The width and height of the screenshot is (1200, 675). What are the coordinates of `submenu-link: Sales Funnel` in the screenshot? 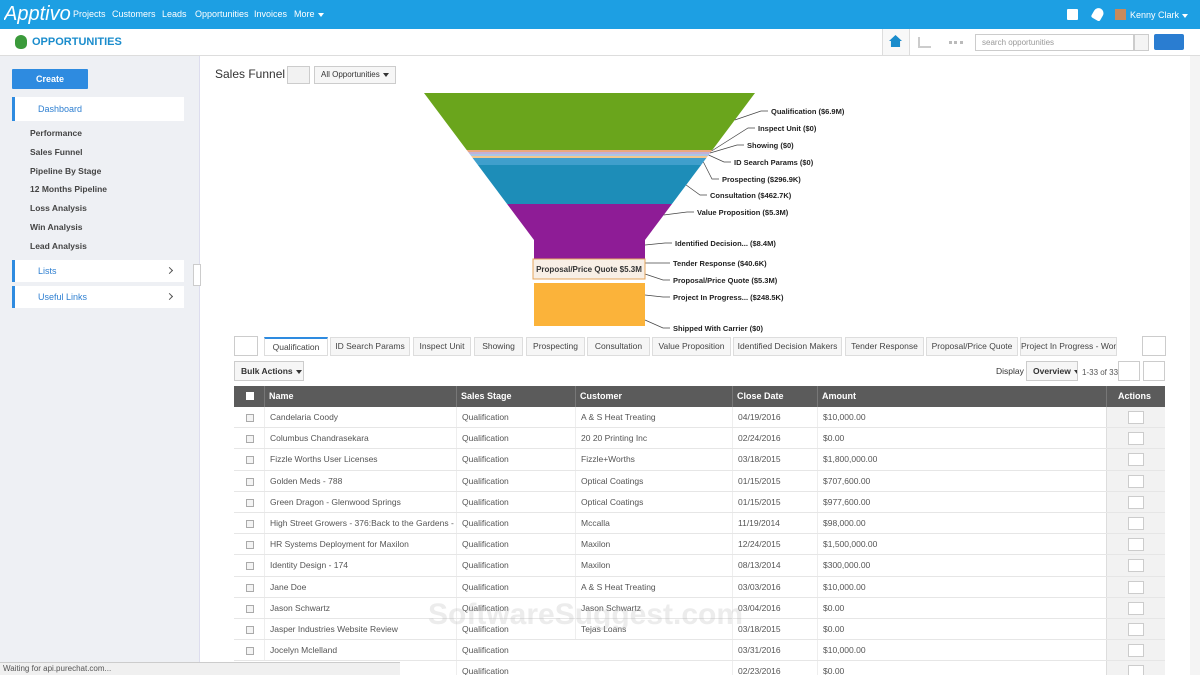 It's located at (56, 151).